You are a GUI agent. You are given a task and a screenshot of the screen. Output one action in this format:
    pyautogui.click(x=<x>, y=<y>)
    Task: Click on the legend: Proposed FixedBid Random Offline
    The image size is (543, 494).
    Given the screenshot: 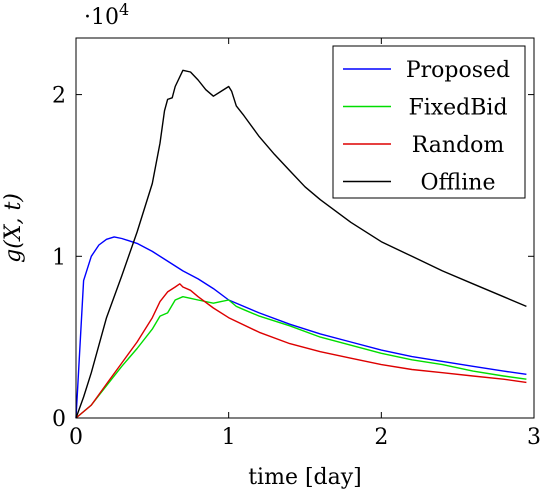 What is the action you would take?
    pyautogui.click(x=429, y=122)
    